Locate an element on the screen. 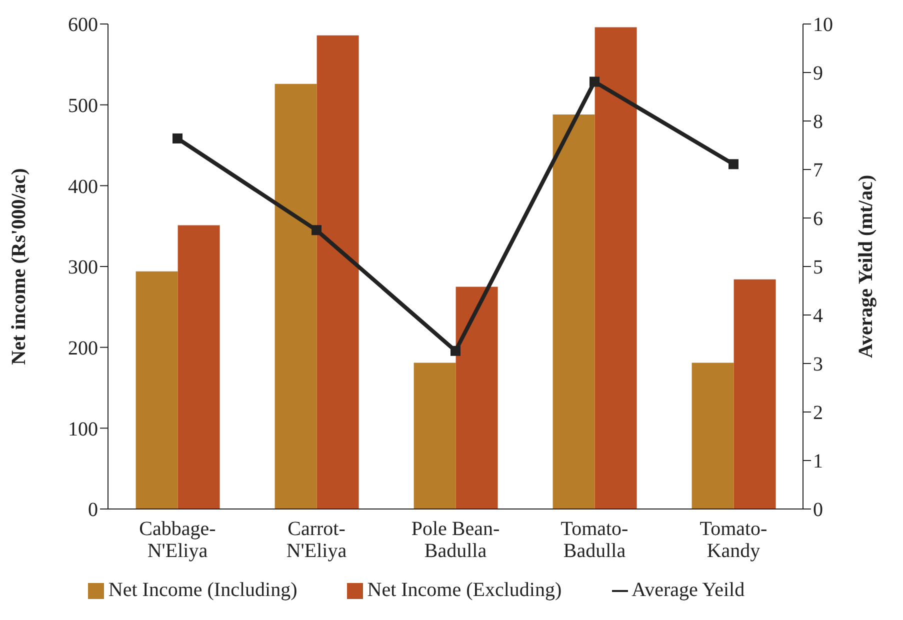 This screenshot has height=620, width=903. y2-tick-label: 5 is located at coordinates (818, 267).